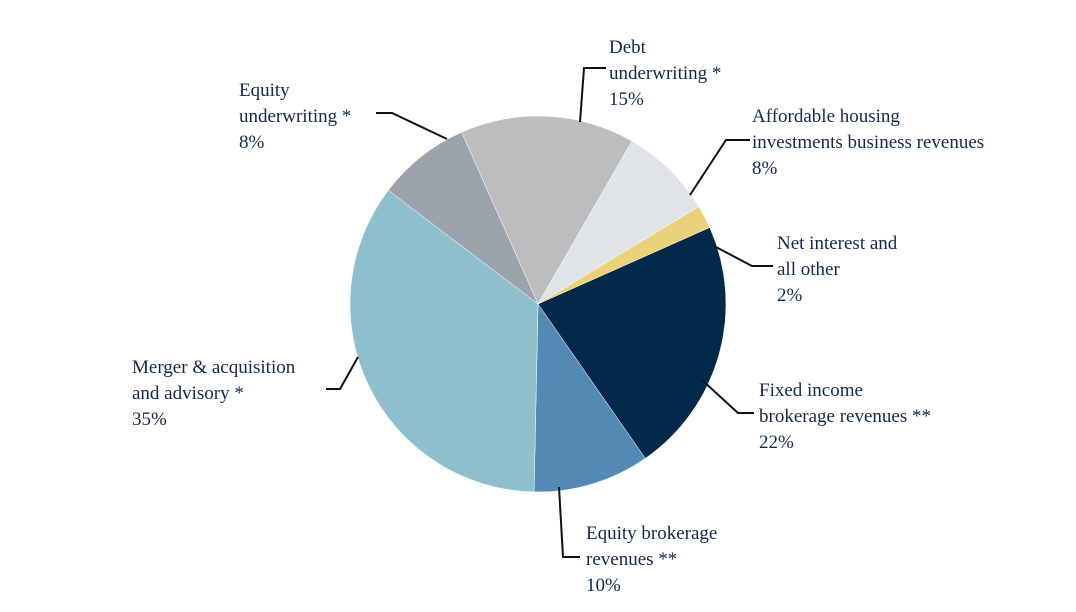 The image size is (1076, 612). What do you see at coordinates (149, 419) in the screenshot?
I see `slice-percent: 35%` at bounding box center [149, 419].